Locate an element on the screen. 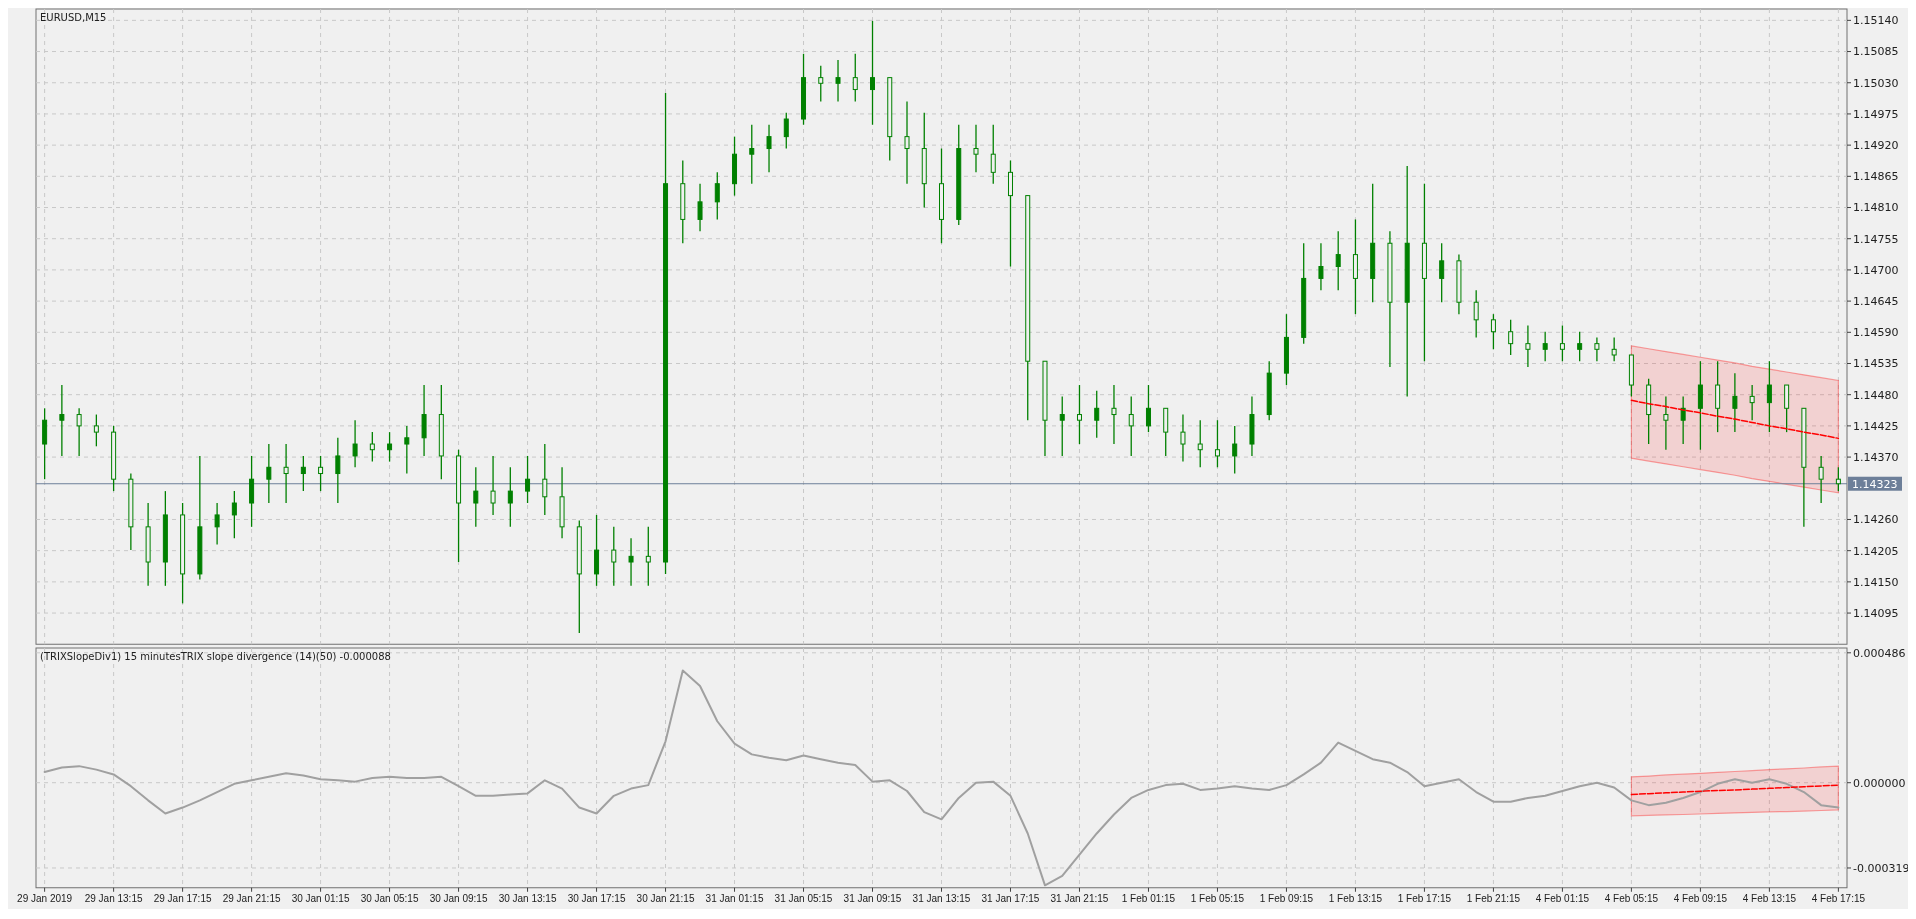 The height and width of the screenshot is (919, 1916). y-tick-label: -0.000319 is located at coordinates (1881, 869).